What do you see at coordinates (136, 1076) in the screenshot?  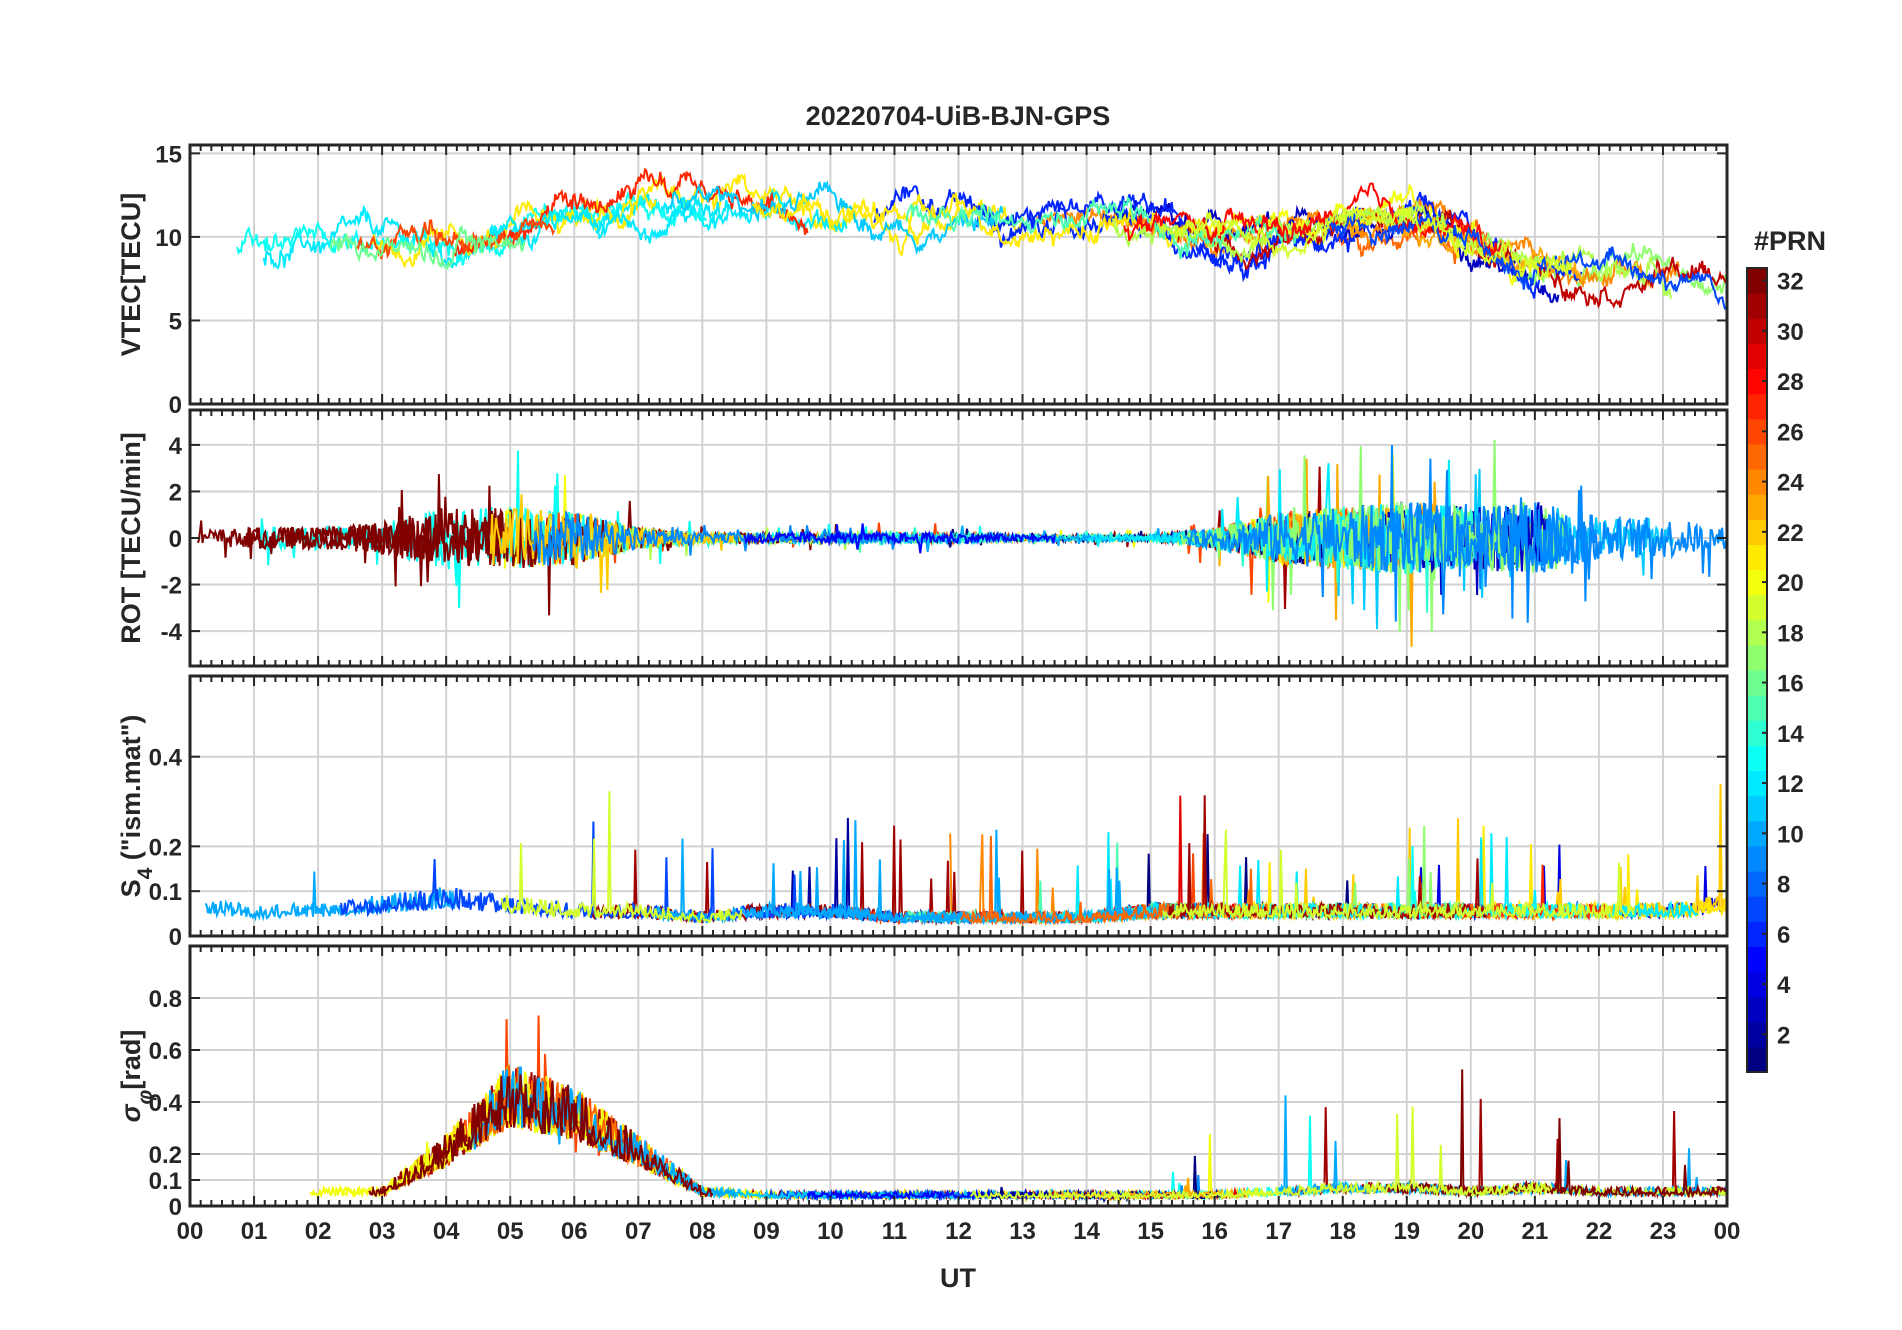 I see `y-axis-label: σφ[rad]` at bounding box center [136, 1076].